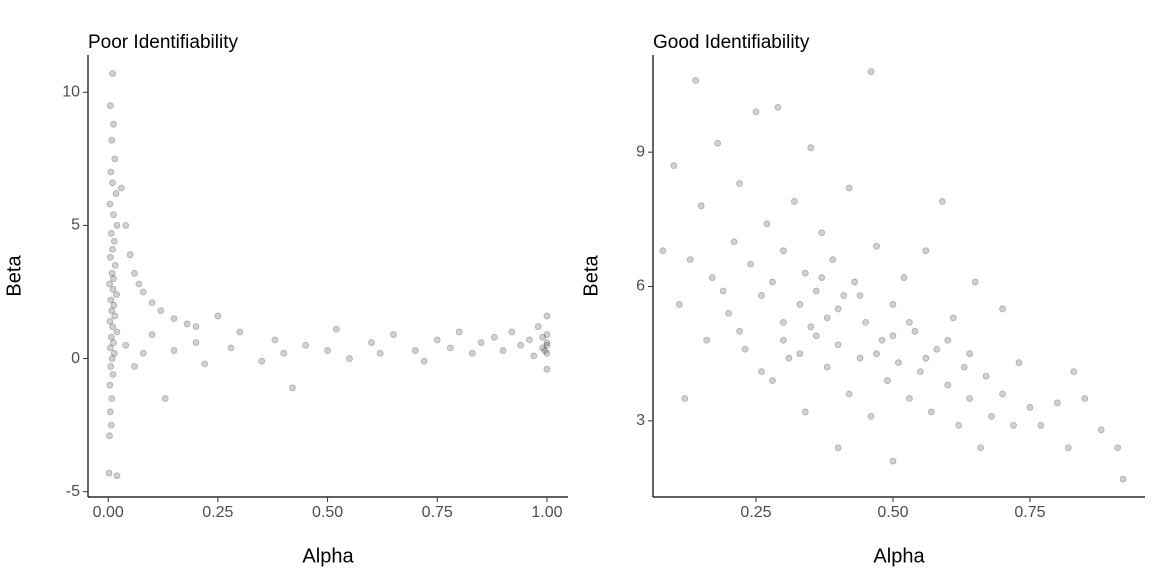 This screenshot has height=576, width=1152. I want to click on y-tick-label: 0, so click(75, 358).